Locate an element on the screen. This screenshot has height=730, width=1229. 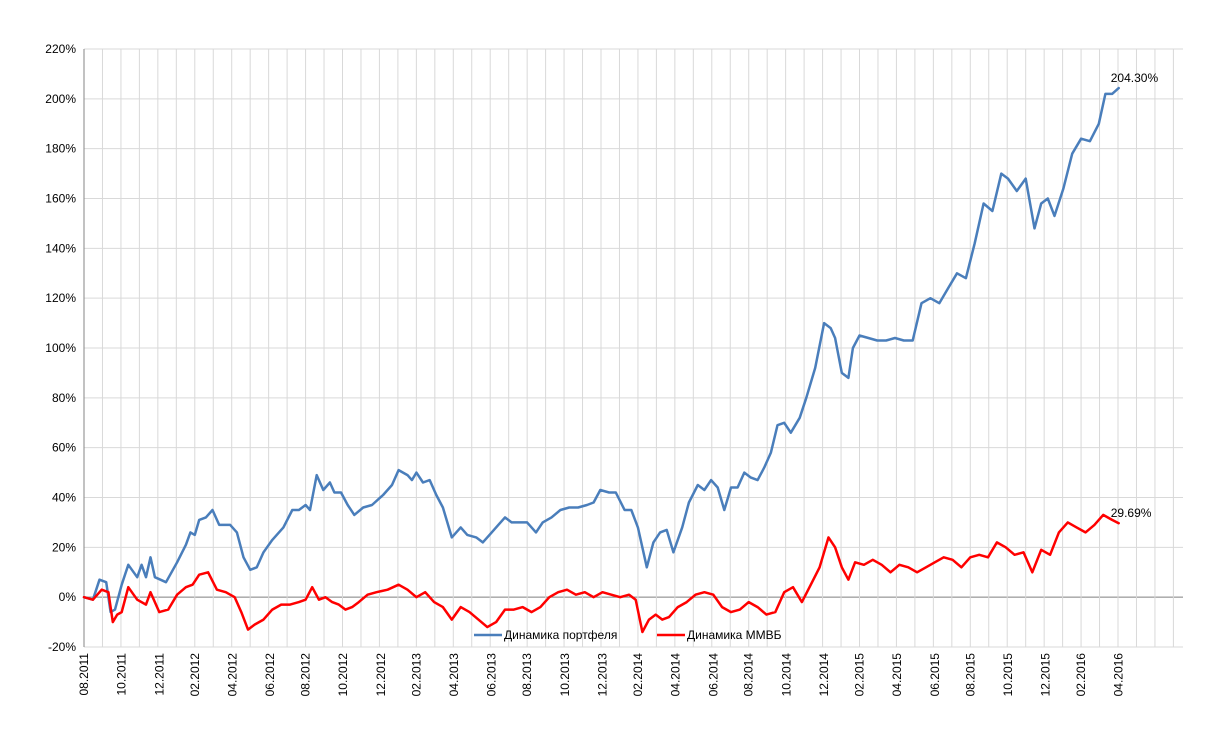
y-tick-label: 100% is located at coordinates (60, 348).